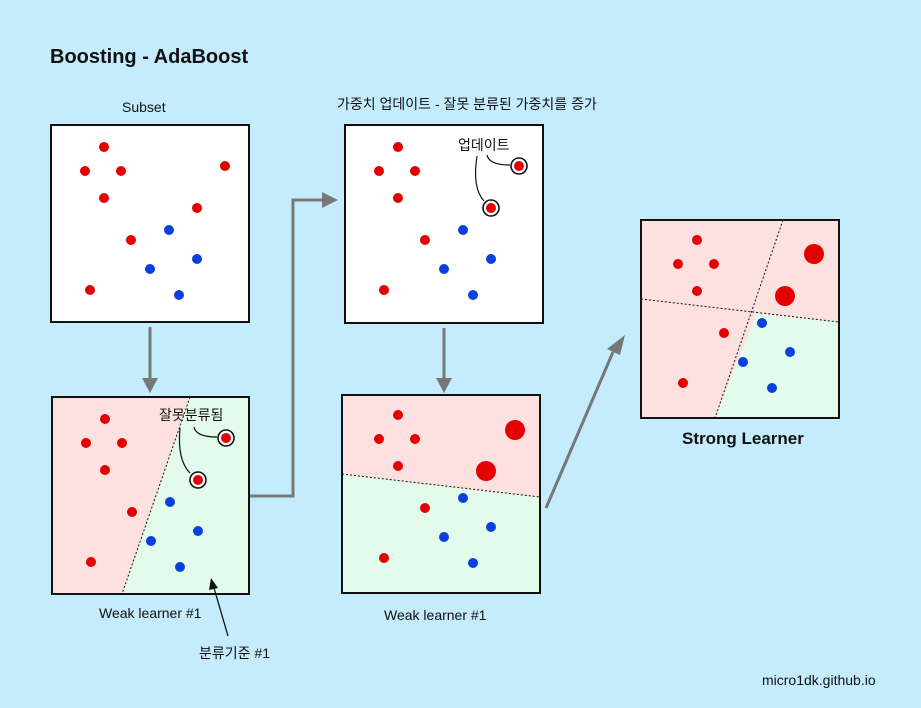 Image resolution: width=921 pixels, height=708 pixels. I want to click on strong-learner-label: Strong Learner, so click(743, 438).